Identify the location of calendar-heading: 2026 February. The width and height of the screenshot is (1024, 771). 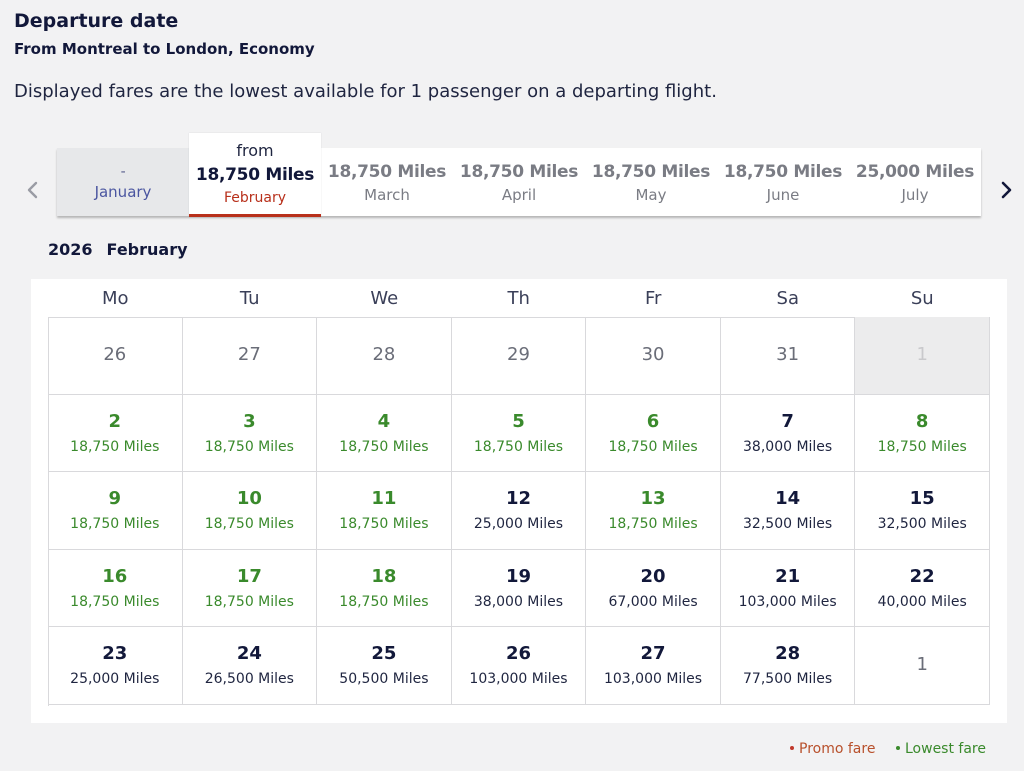
(118, 249).